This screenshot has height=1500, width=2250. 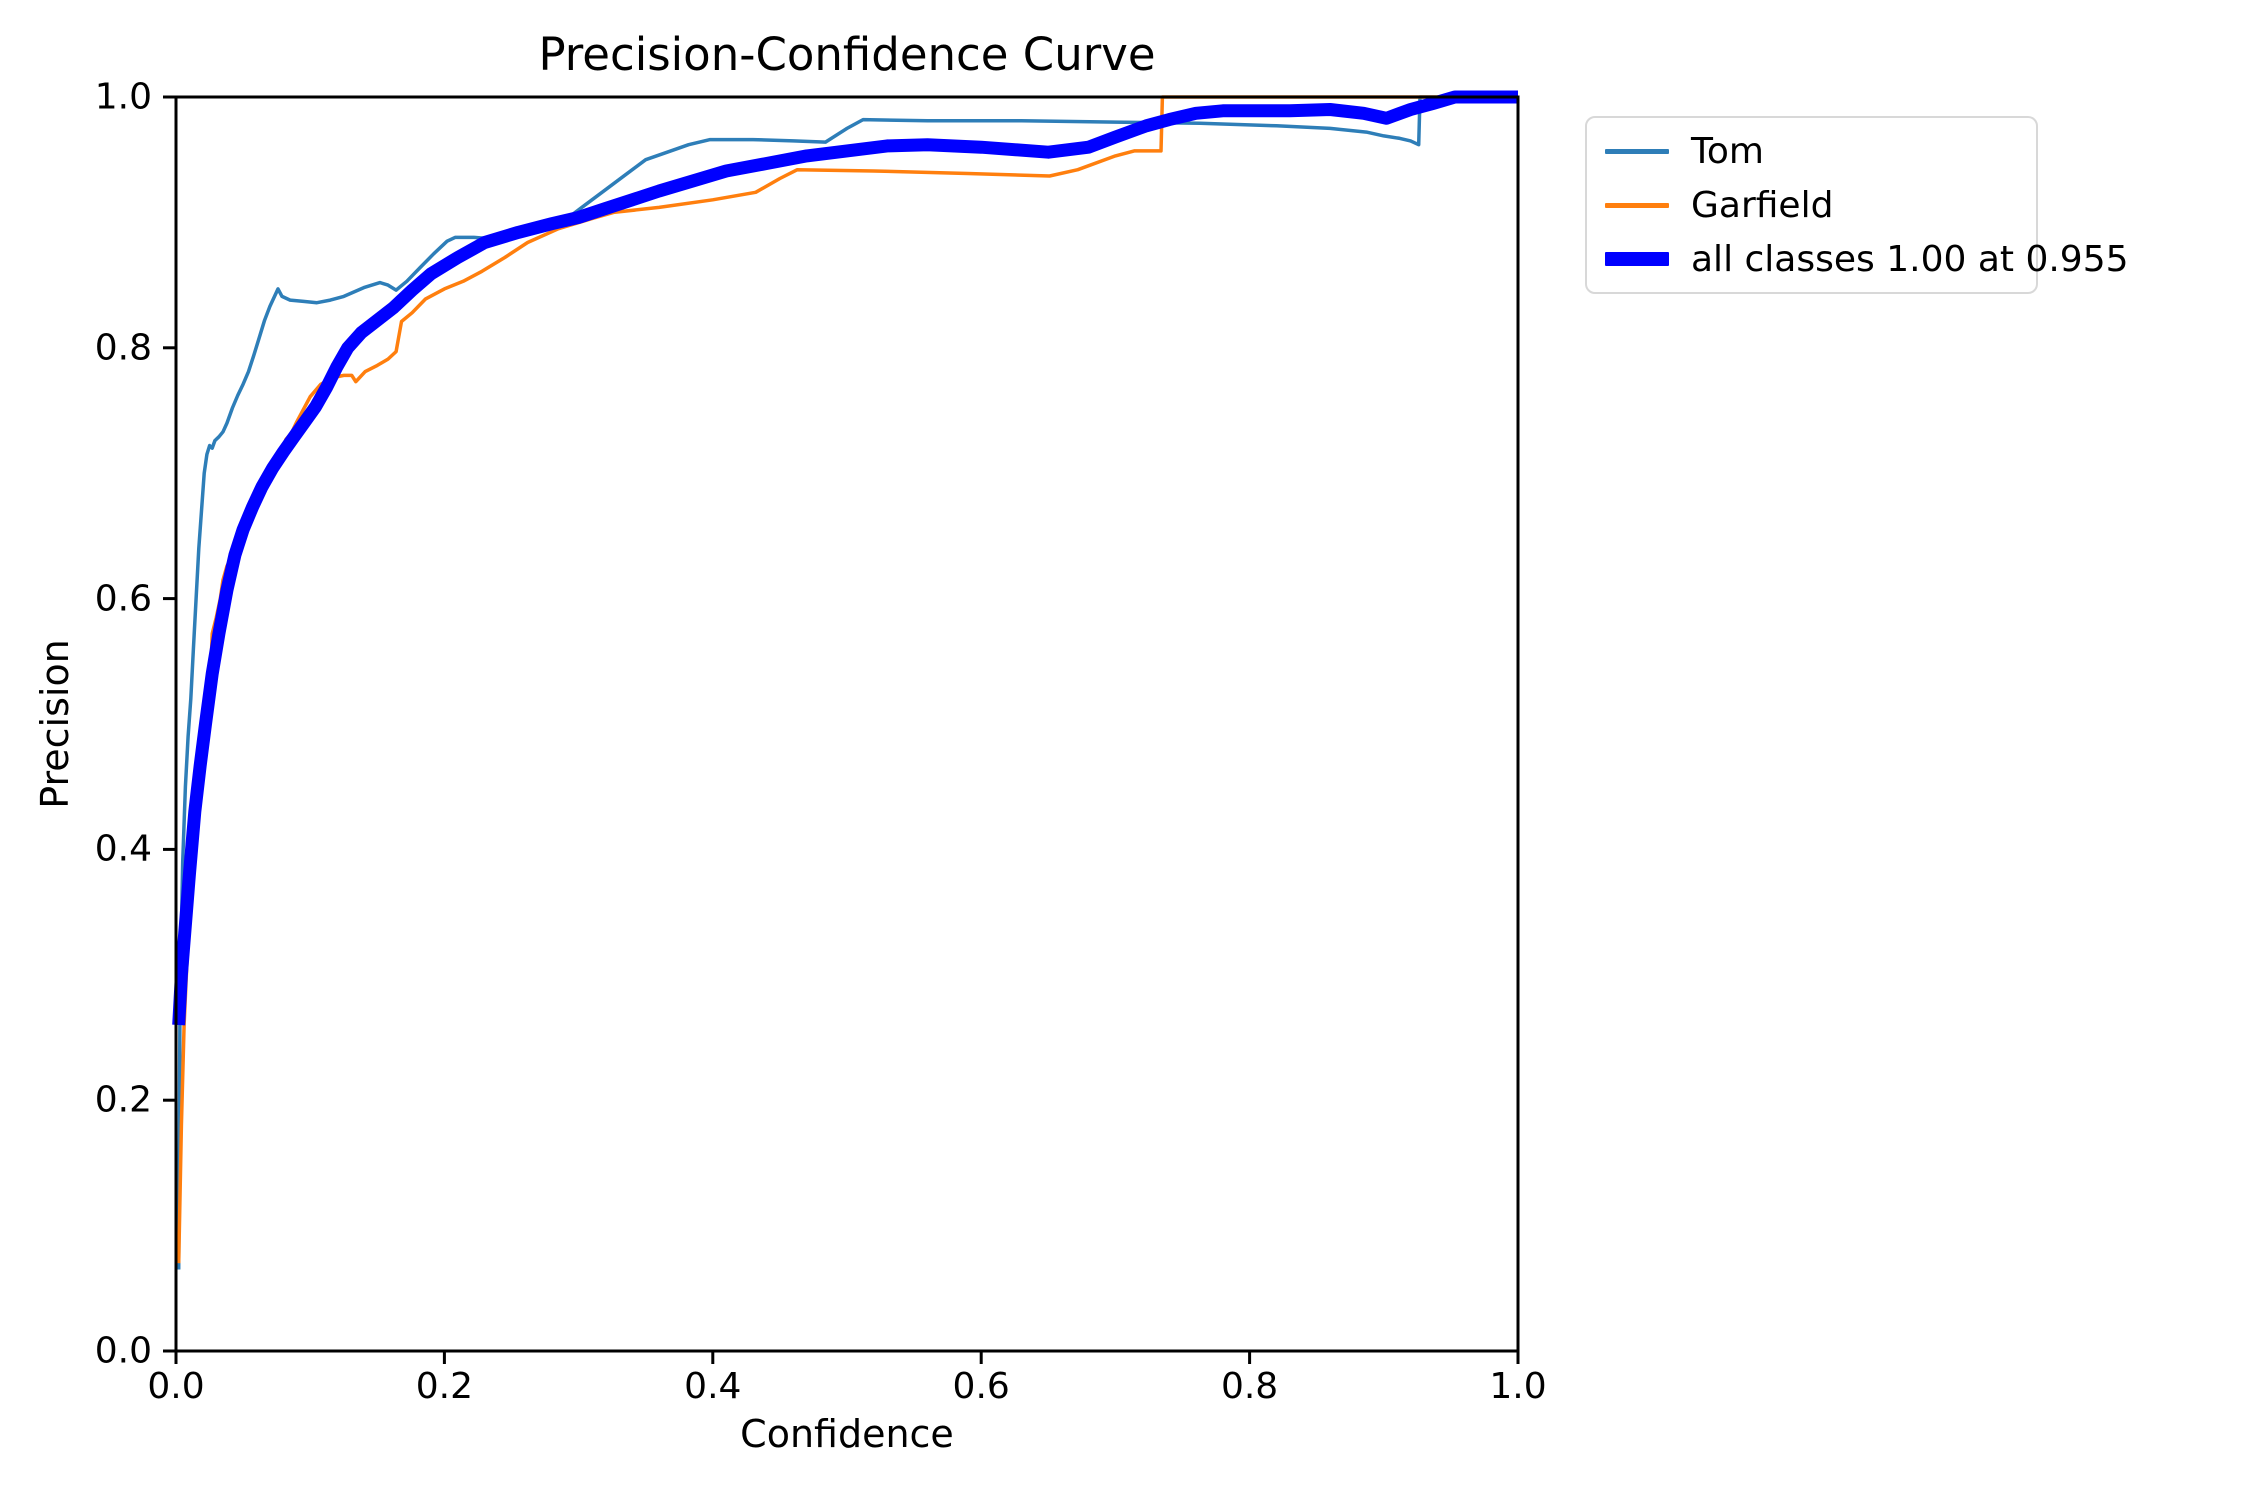 What do you see at coordinates (713, 1386) in the screenshot?
I see `x-tick-label: 0.4` at bounding box center [713, 1386].